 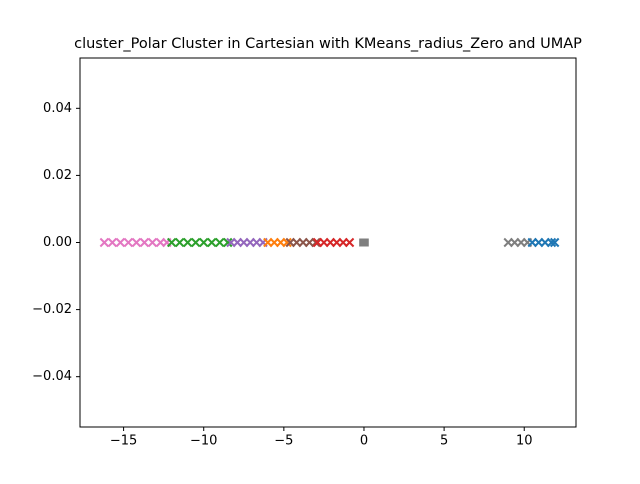 What do you see at coordinates (52, 309) in the screenshot?
I see `y-tick-label: −0.02` at bounding box center [52, 309].